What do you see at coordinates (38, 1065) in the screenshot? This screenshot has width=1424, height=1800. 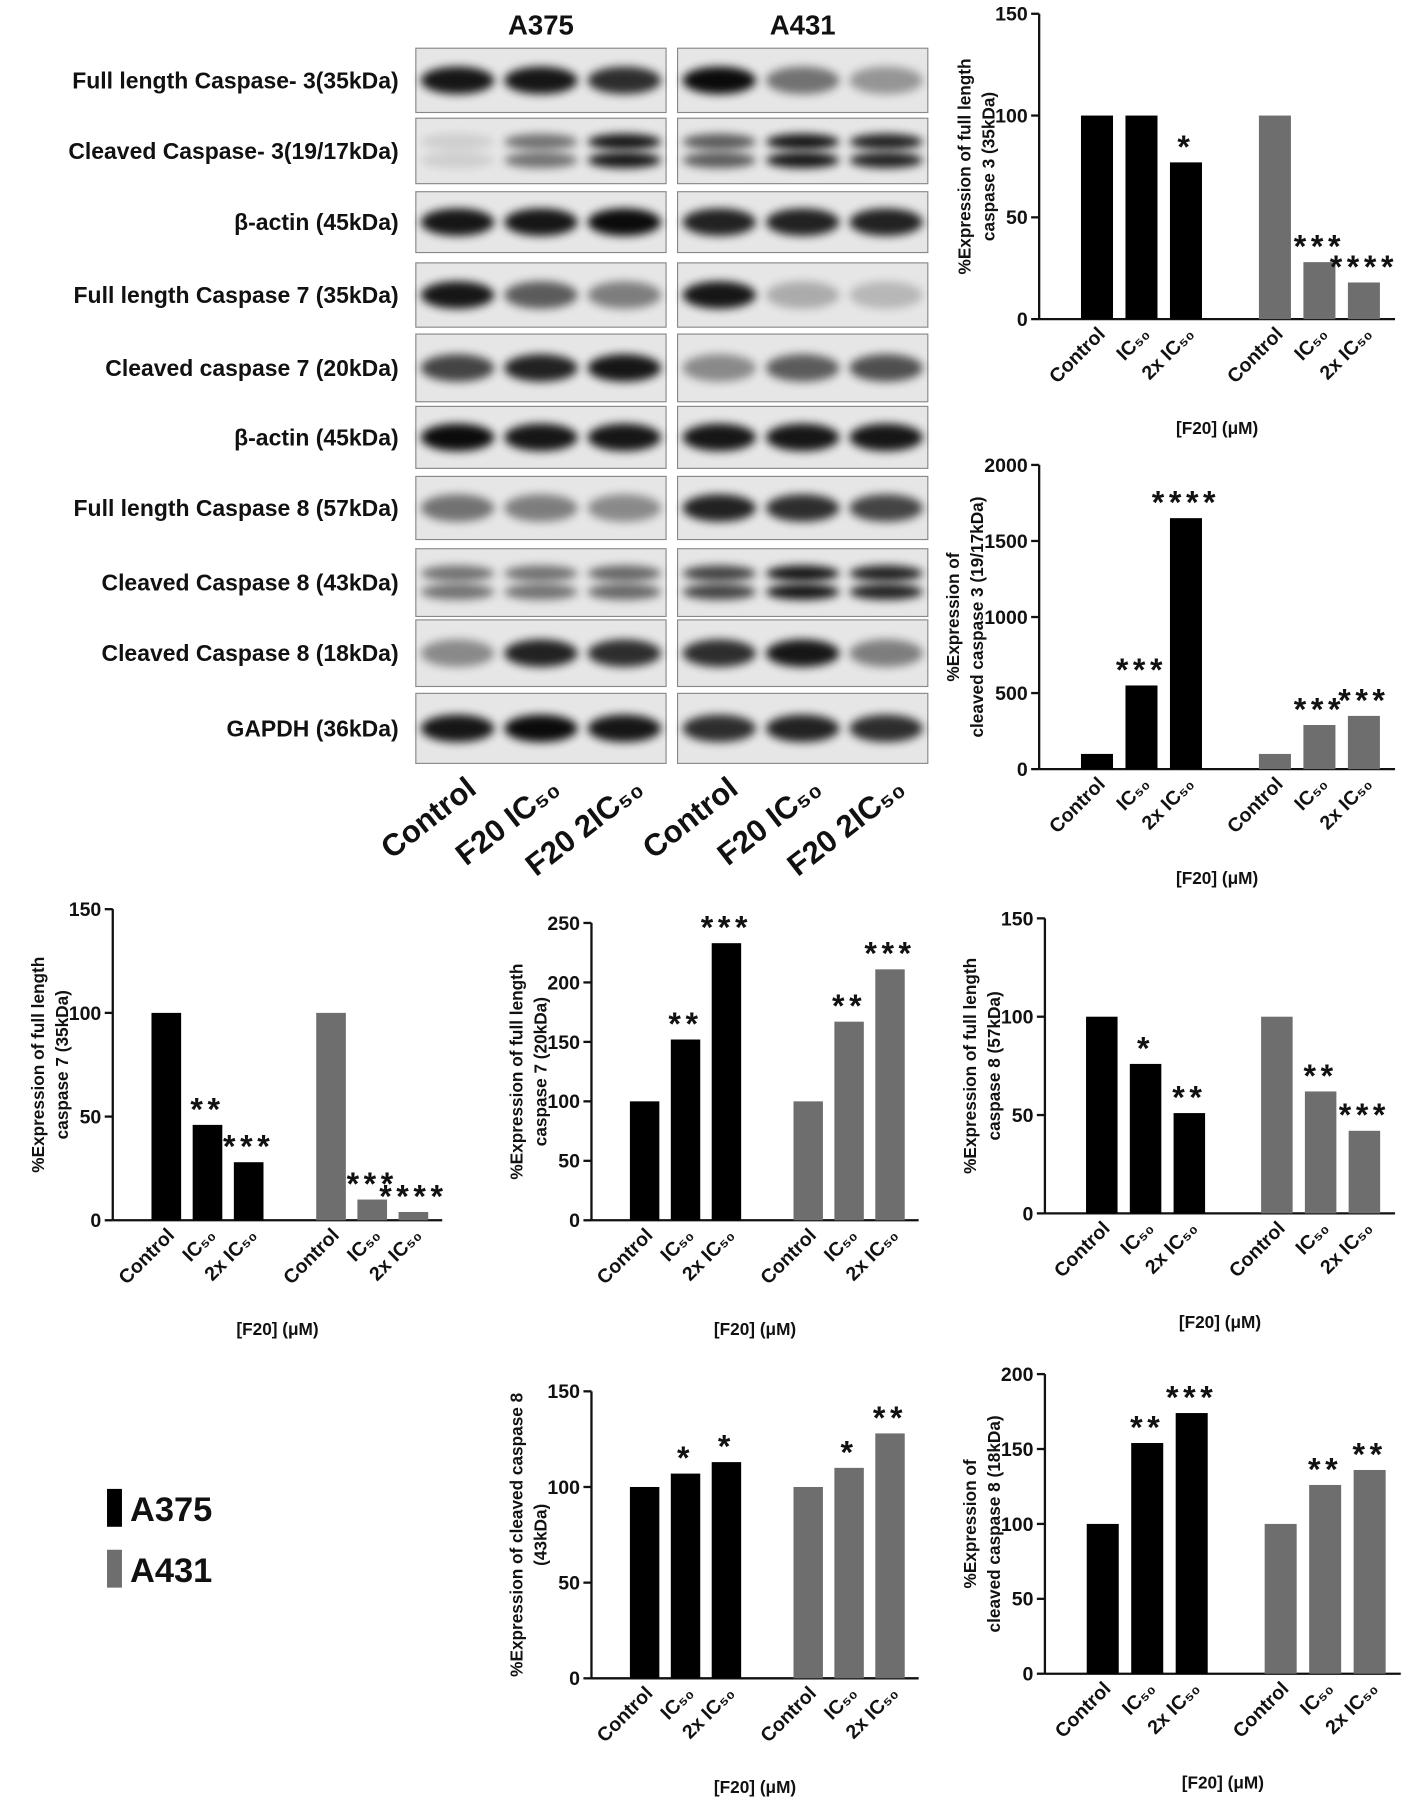 I see `y-axis-label: %Expression of full length` at bounding box center [38, 1065].